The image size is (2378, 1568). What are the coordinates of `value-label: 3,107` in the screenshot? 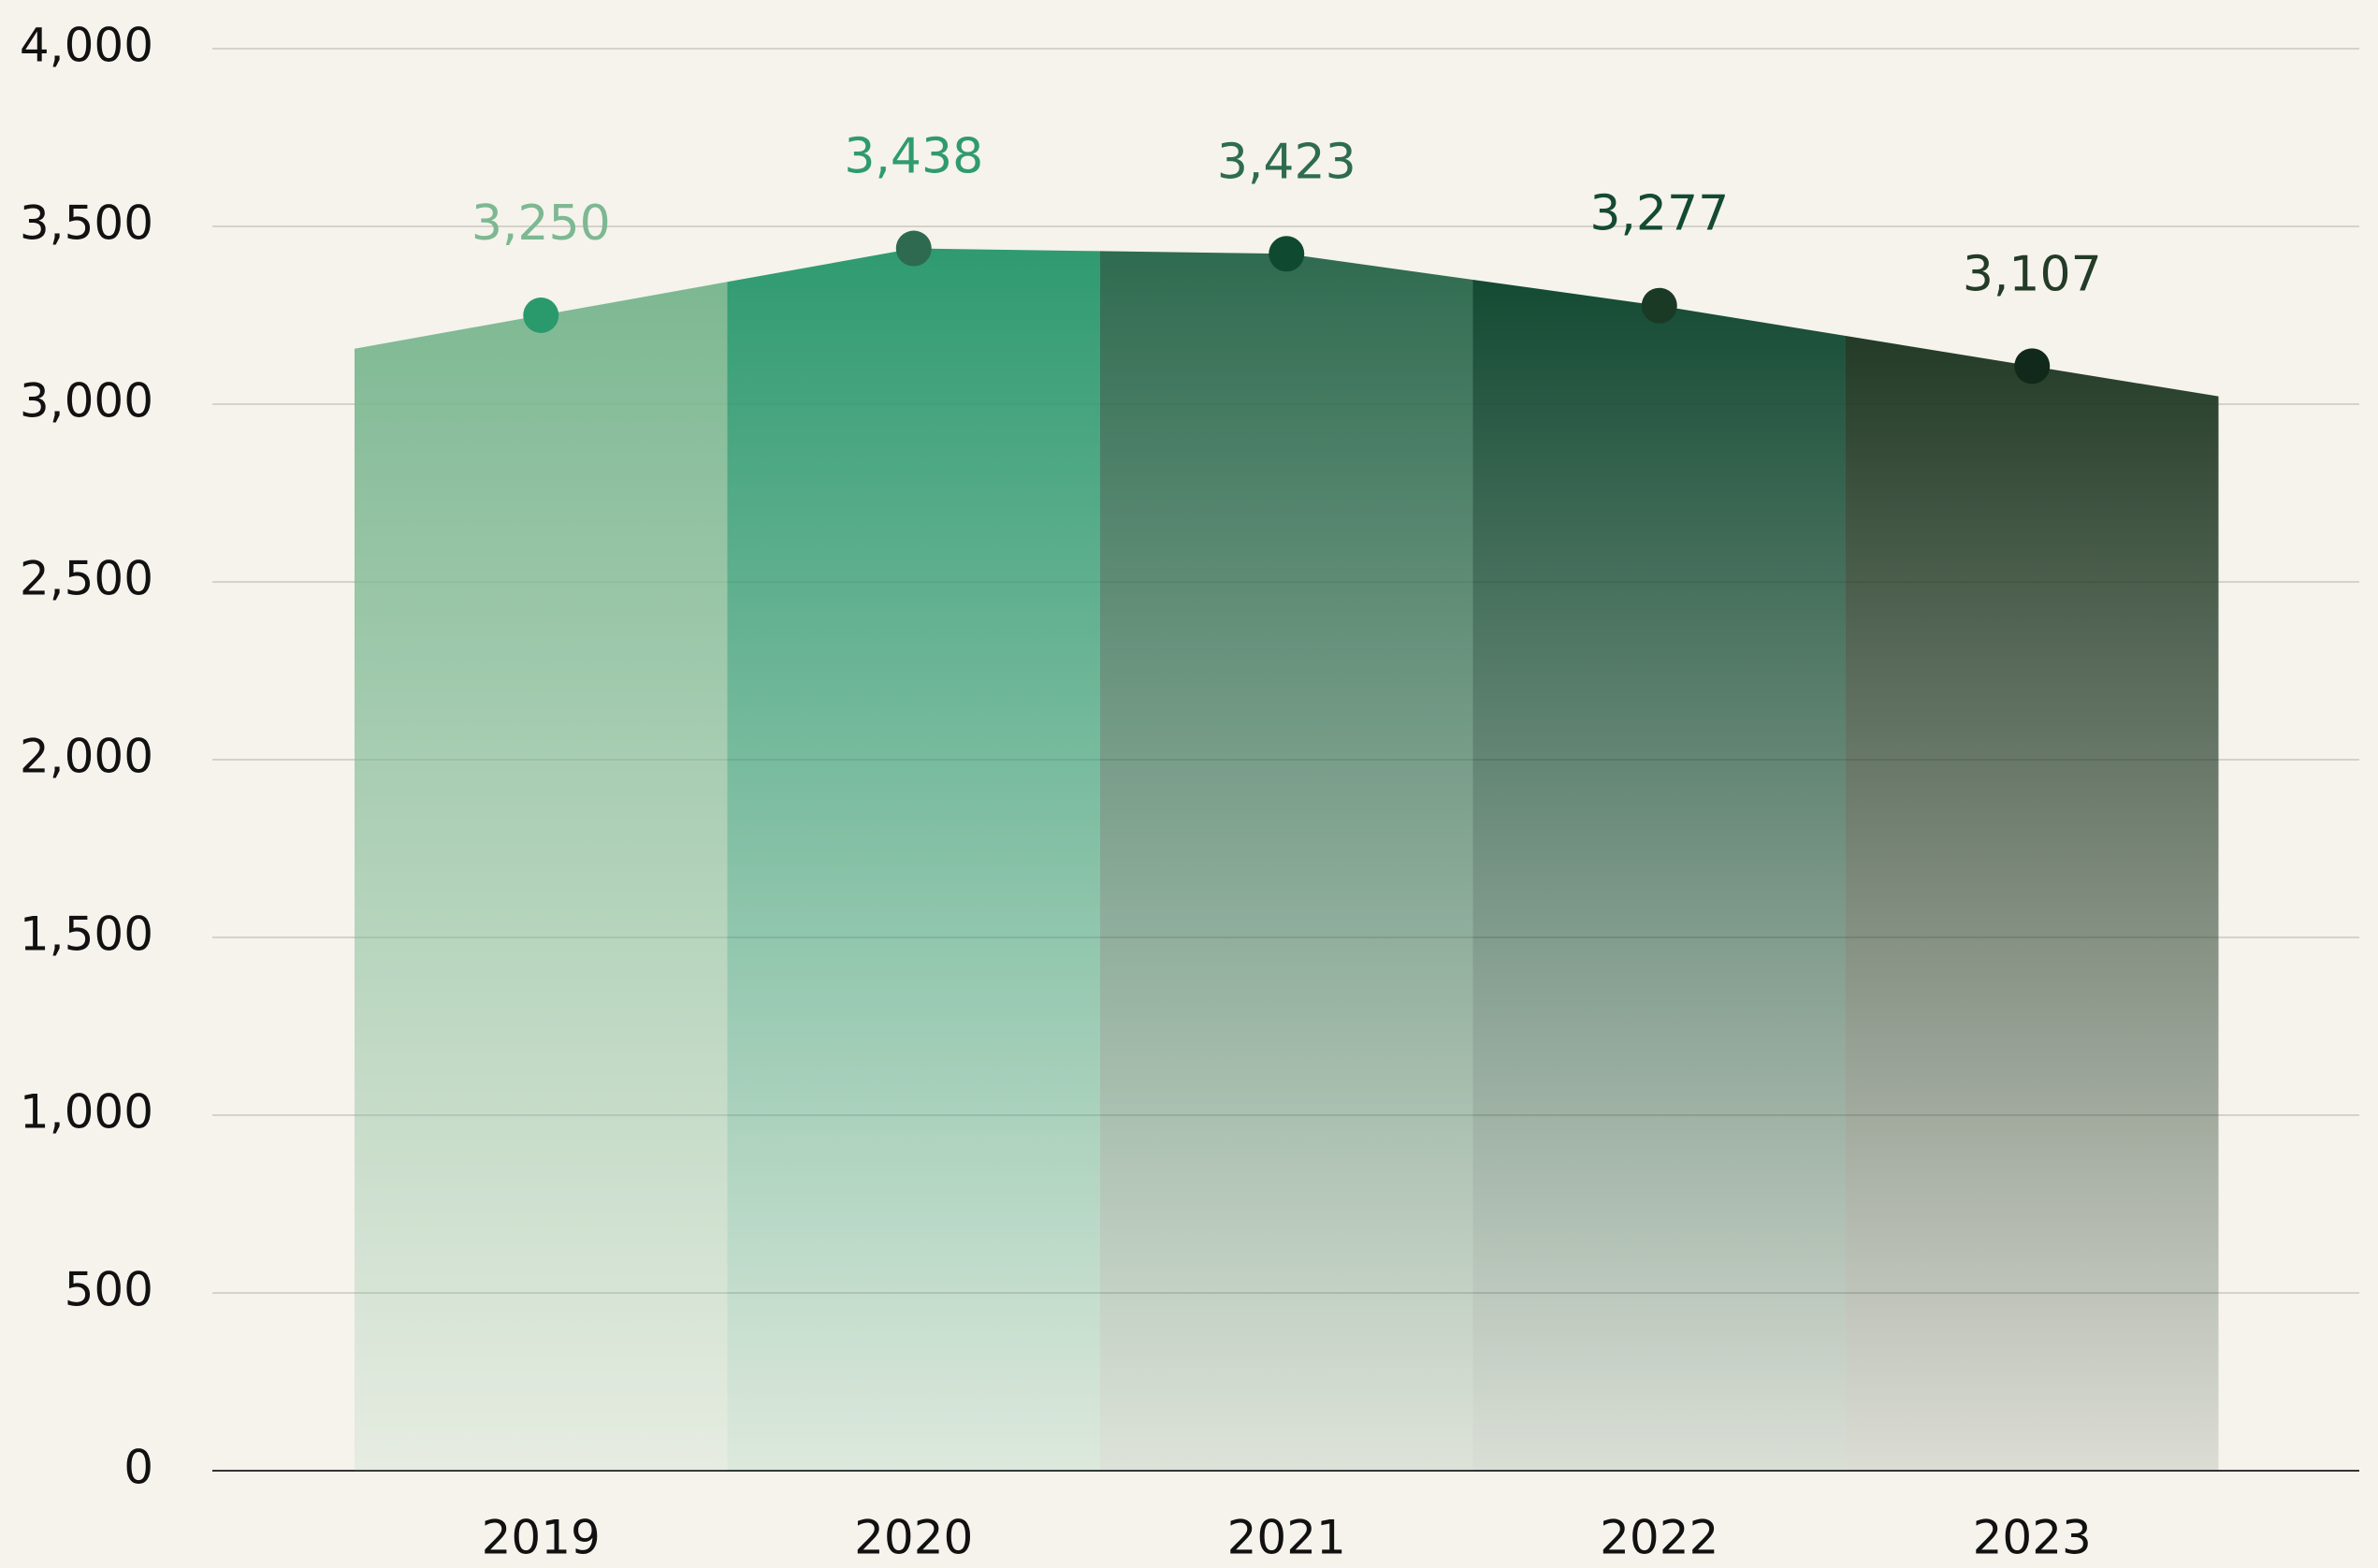 It's located at (2032, 274).